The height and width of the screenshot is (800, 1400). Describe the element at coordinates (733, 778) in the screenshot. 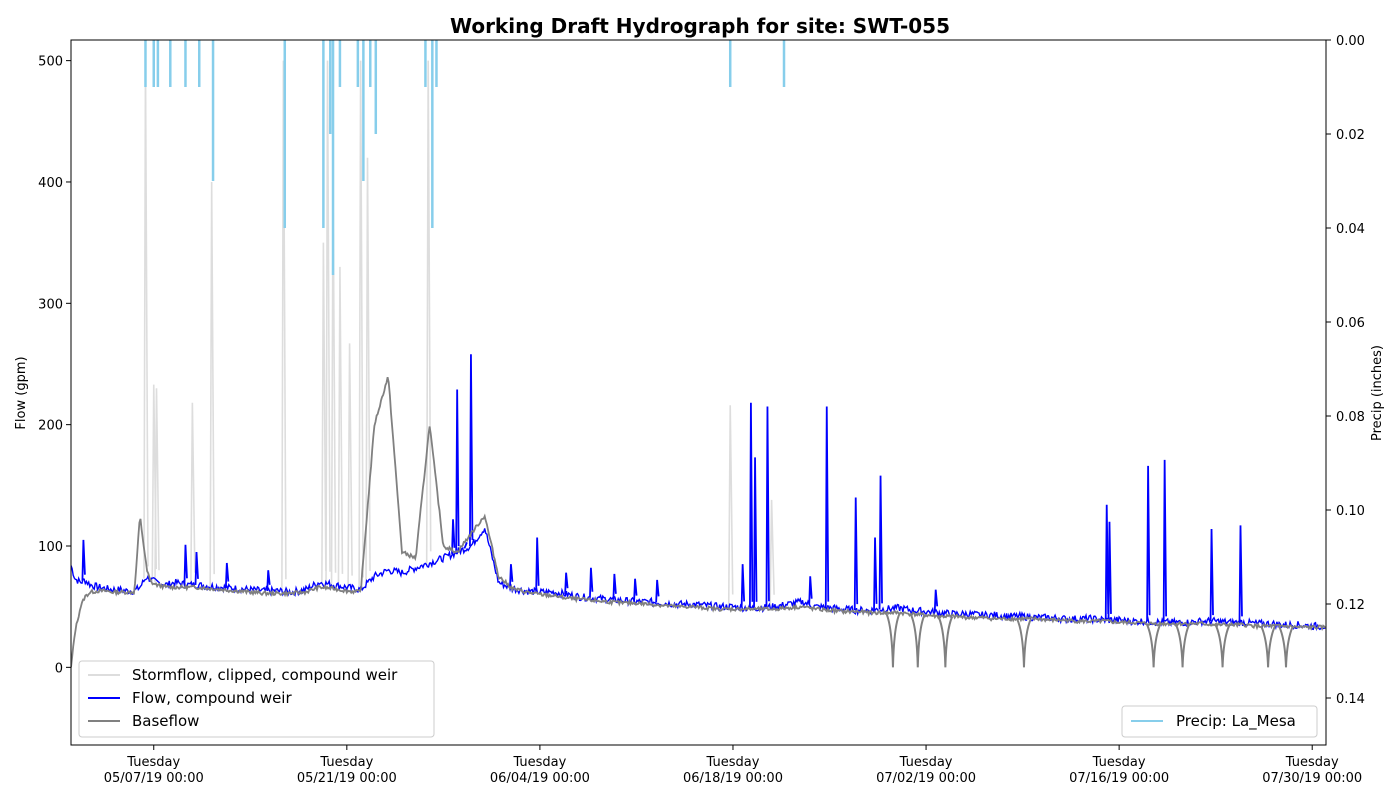

I see `x-tick-label-date-3: 06/18/19 00:00` at that location.